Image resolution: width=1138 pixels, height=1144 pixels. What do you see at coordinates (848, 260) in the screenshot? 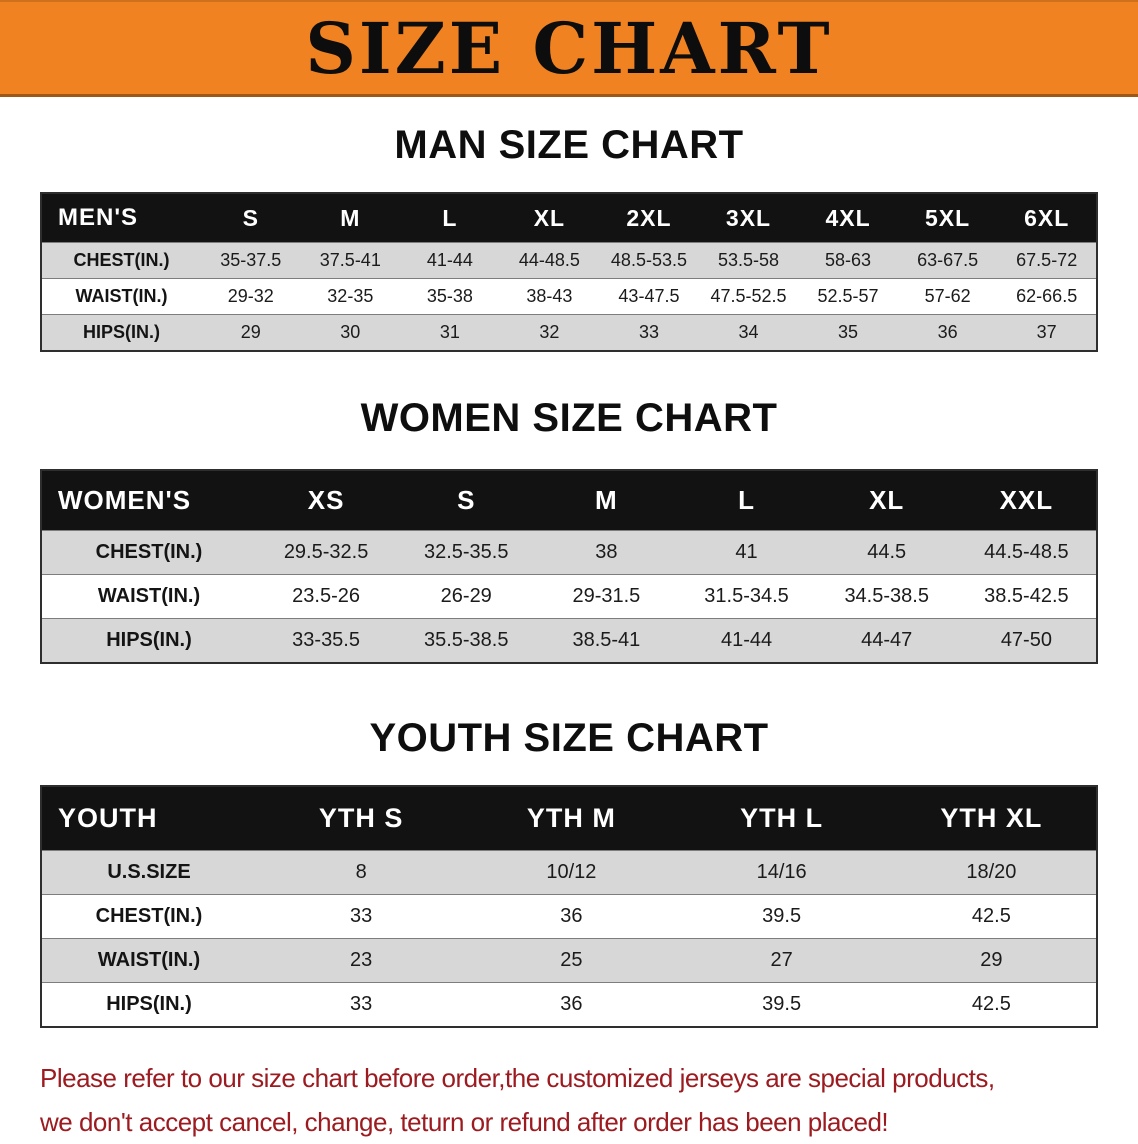
I see `value-cell: 58-63` at bounding box center [848, 260].